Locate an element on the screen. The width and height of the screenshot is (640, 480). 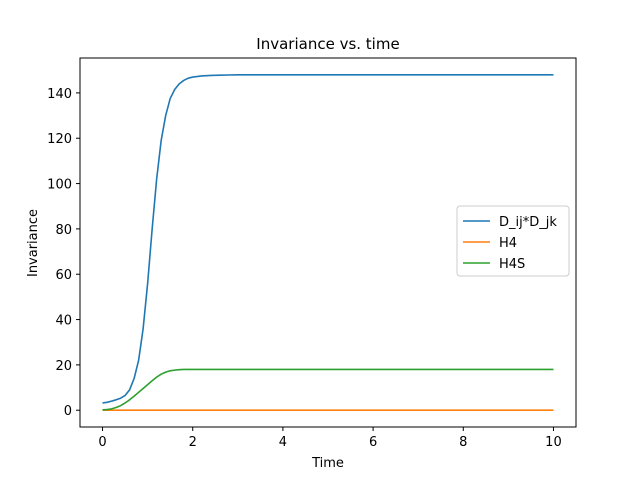
y-tick-label: 0 is located at coordinates (68, 411).